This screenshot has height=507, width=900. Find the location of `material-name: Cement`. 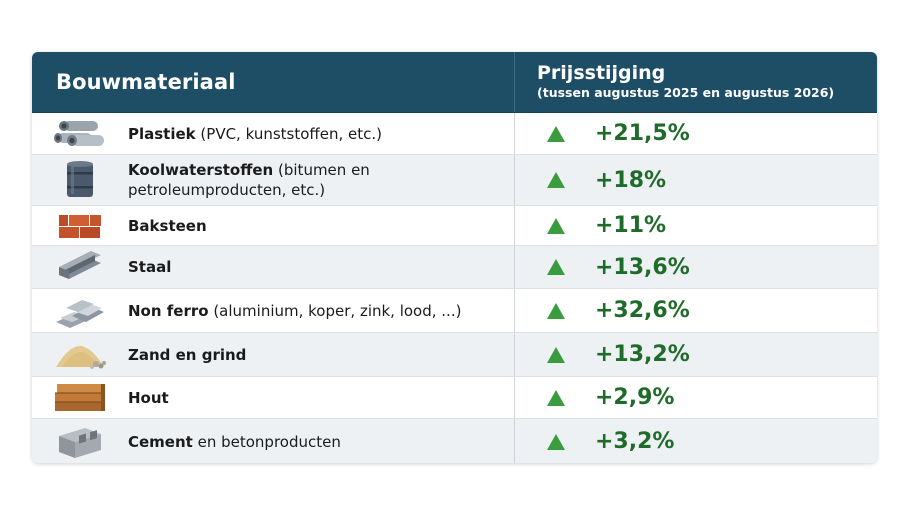

material-name: Cement is located at coordinates (160, 441).